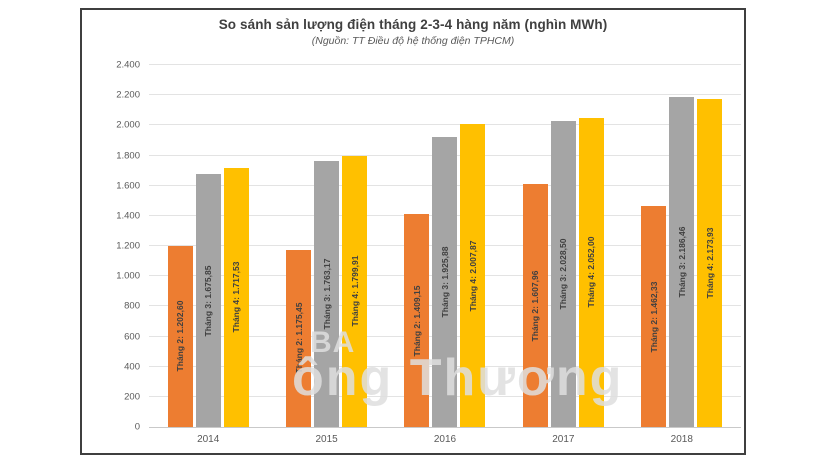  I want to click on bar-tháng-4-2014: Tháng 4: 1.717,53, so click(236, 297).